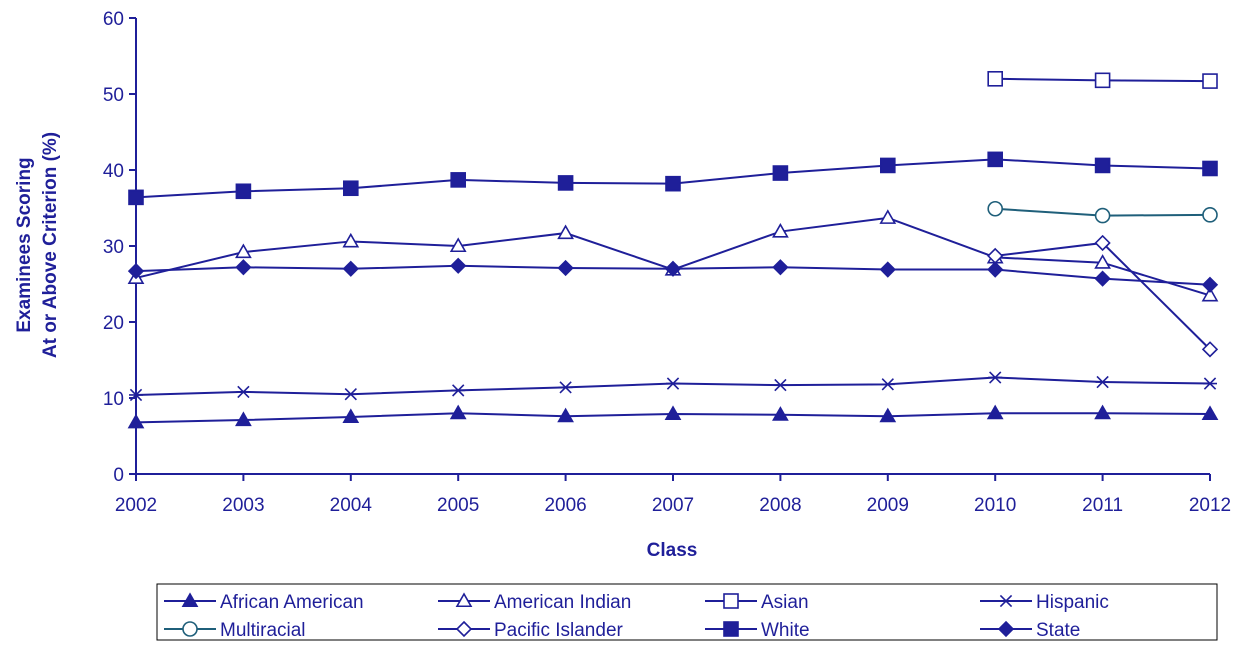 The image size is (1242, 645). Describe the element at coordinates (1210, 505) in the screenshot. I see `x-tick-label: 2012` at that location.